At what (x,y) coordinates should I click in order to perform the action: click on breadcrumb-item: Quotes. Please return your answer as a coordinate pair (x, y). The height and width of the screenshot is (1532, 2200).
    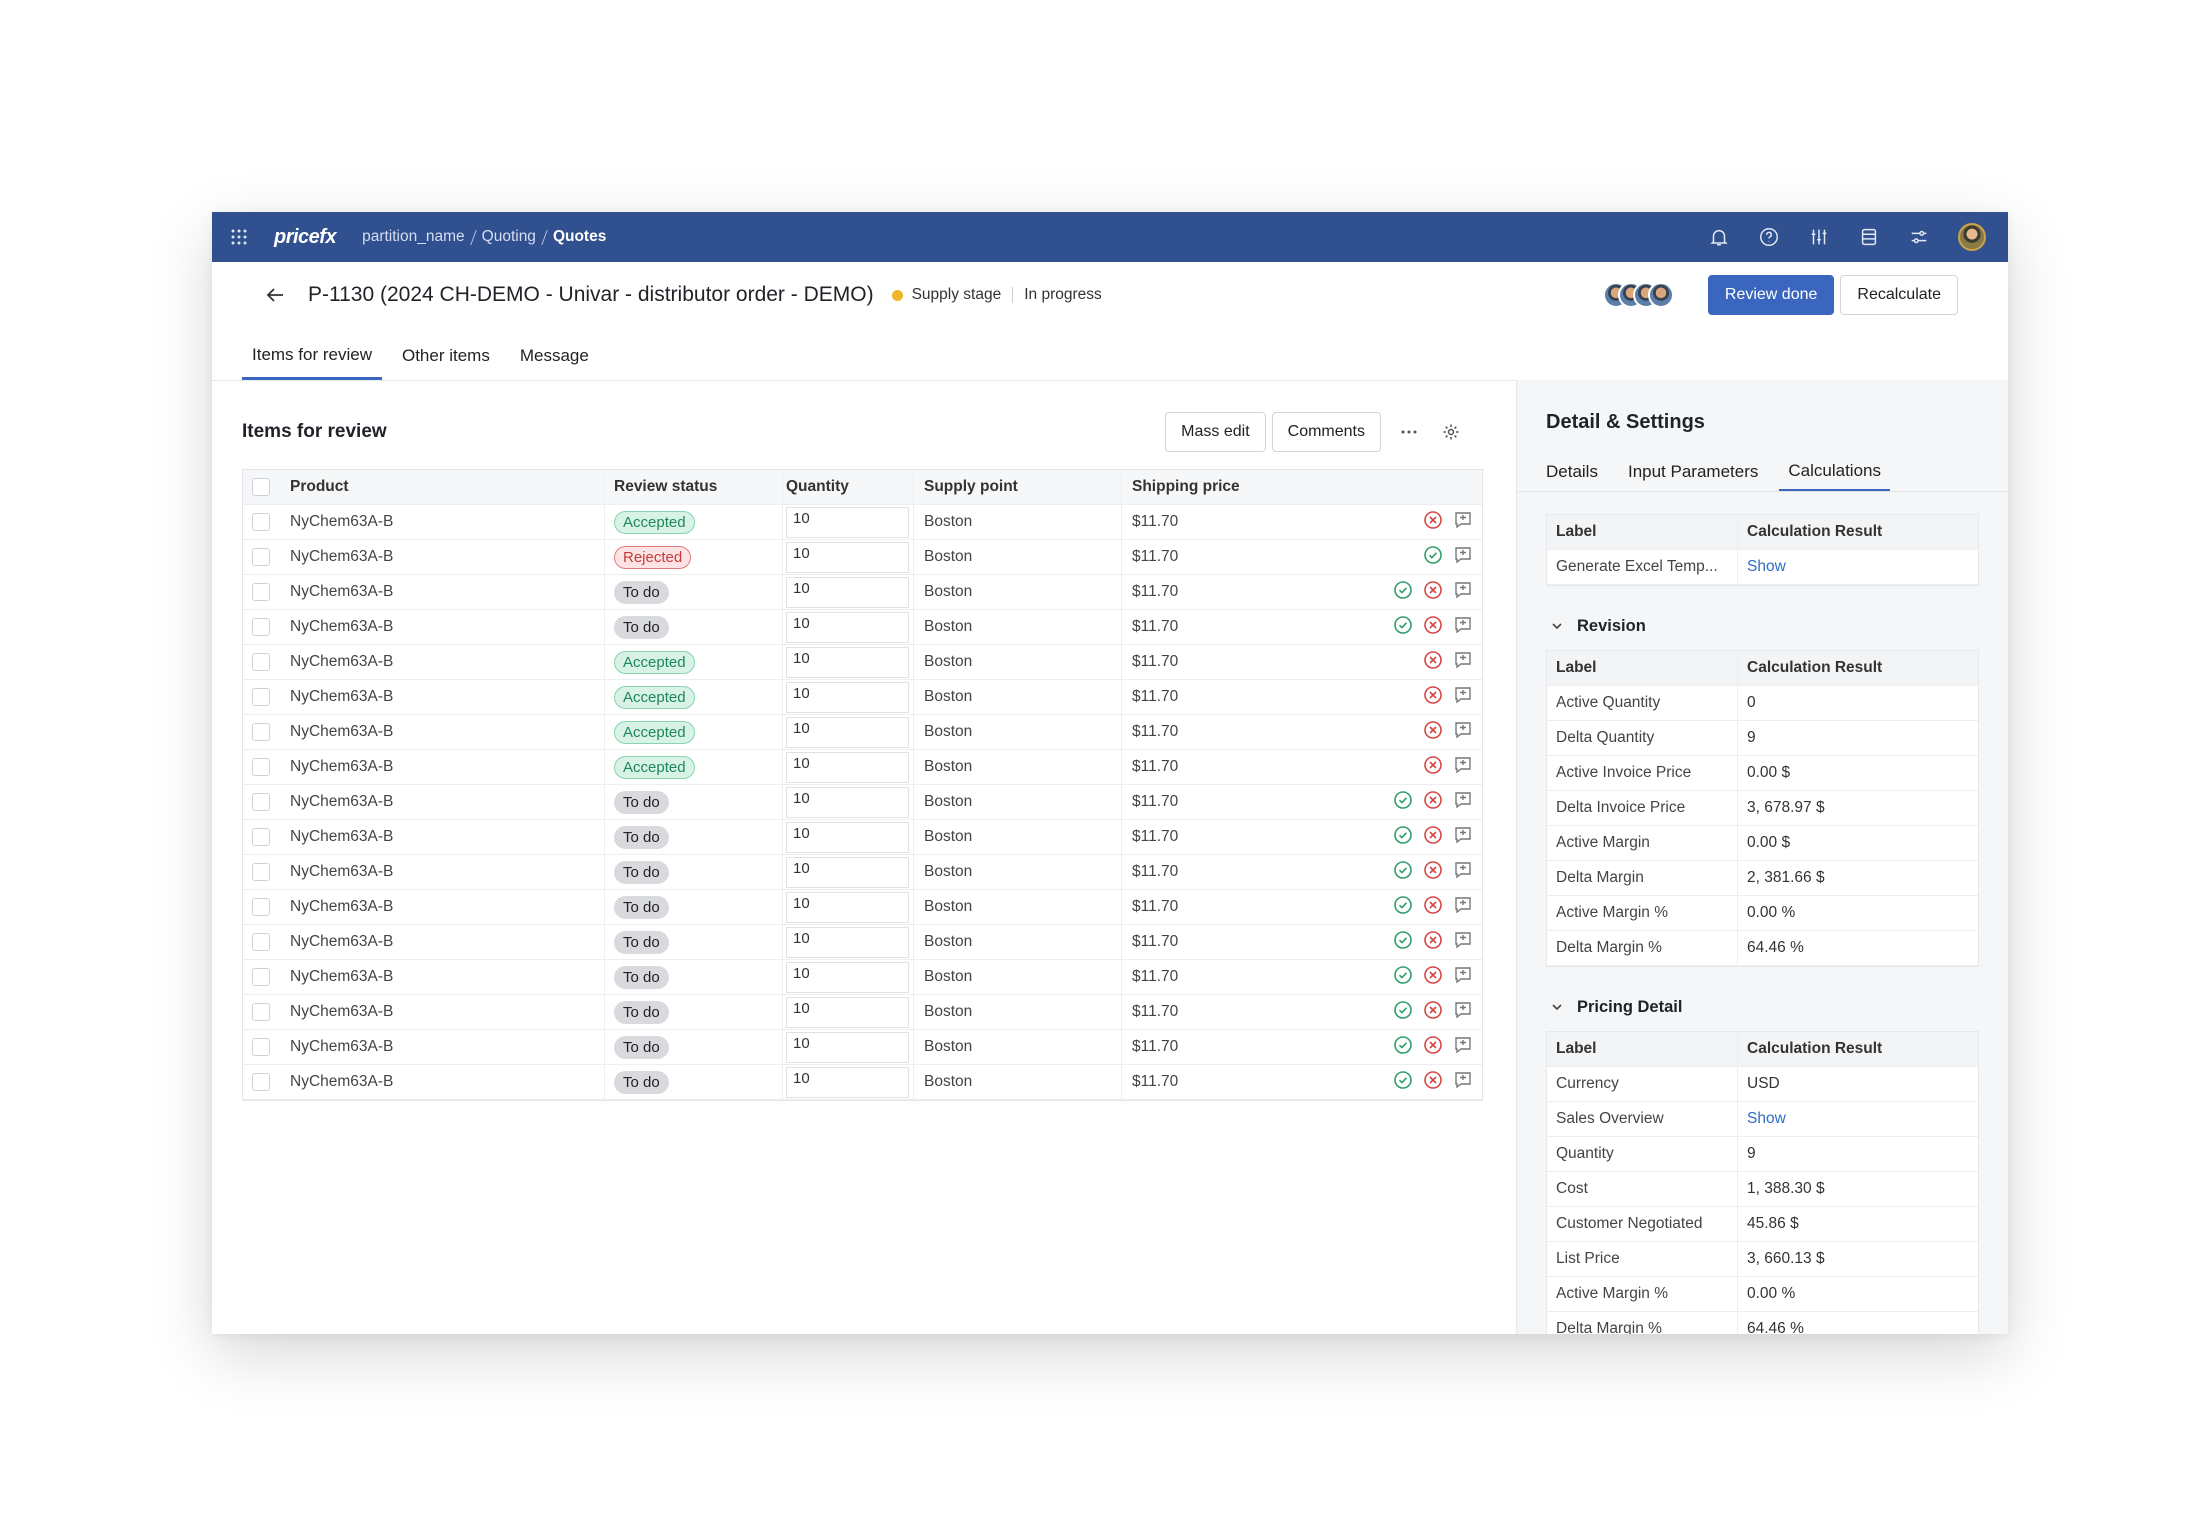
    Looking at the image, I should click on (579, 236).